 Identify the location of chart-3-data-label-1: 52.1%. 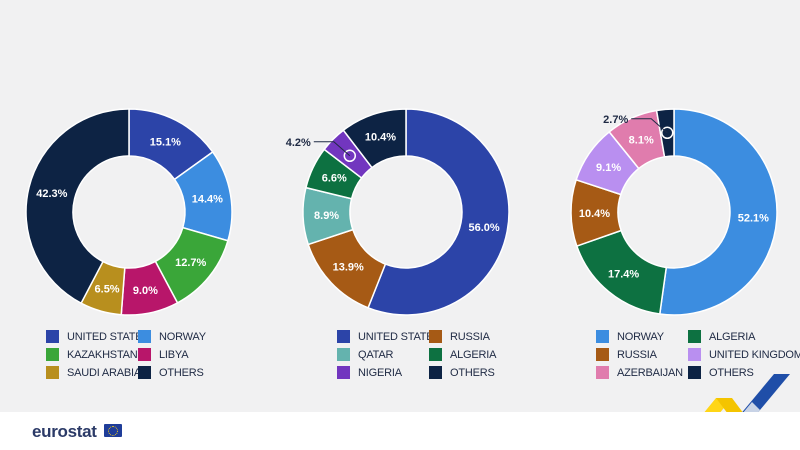
(753, 219).